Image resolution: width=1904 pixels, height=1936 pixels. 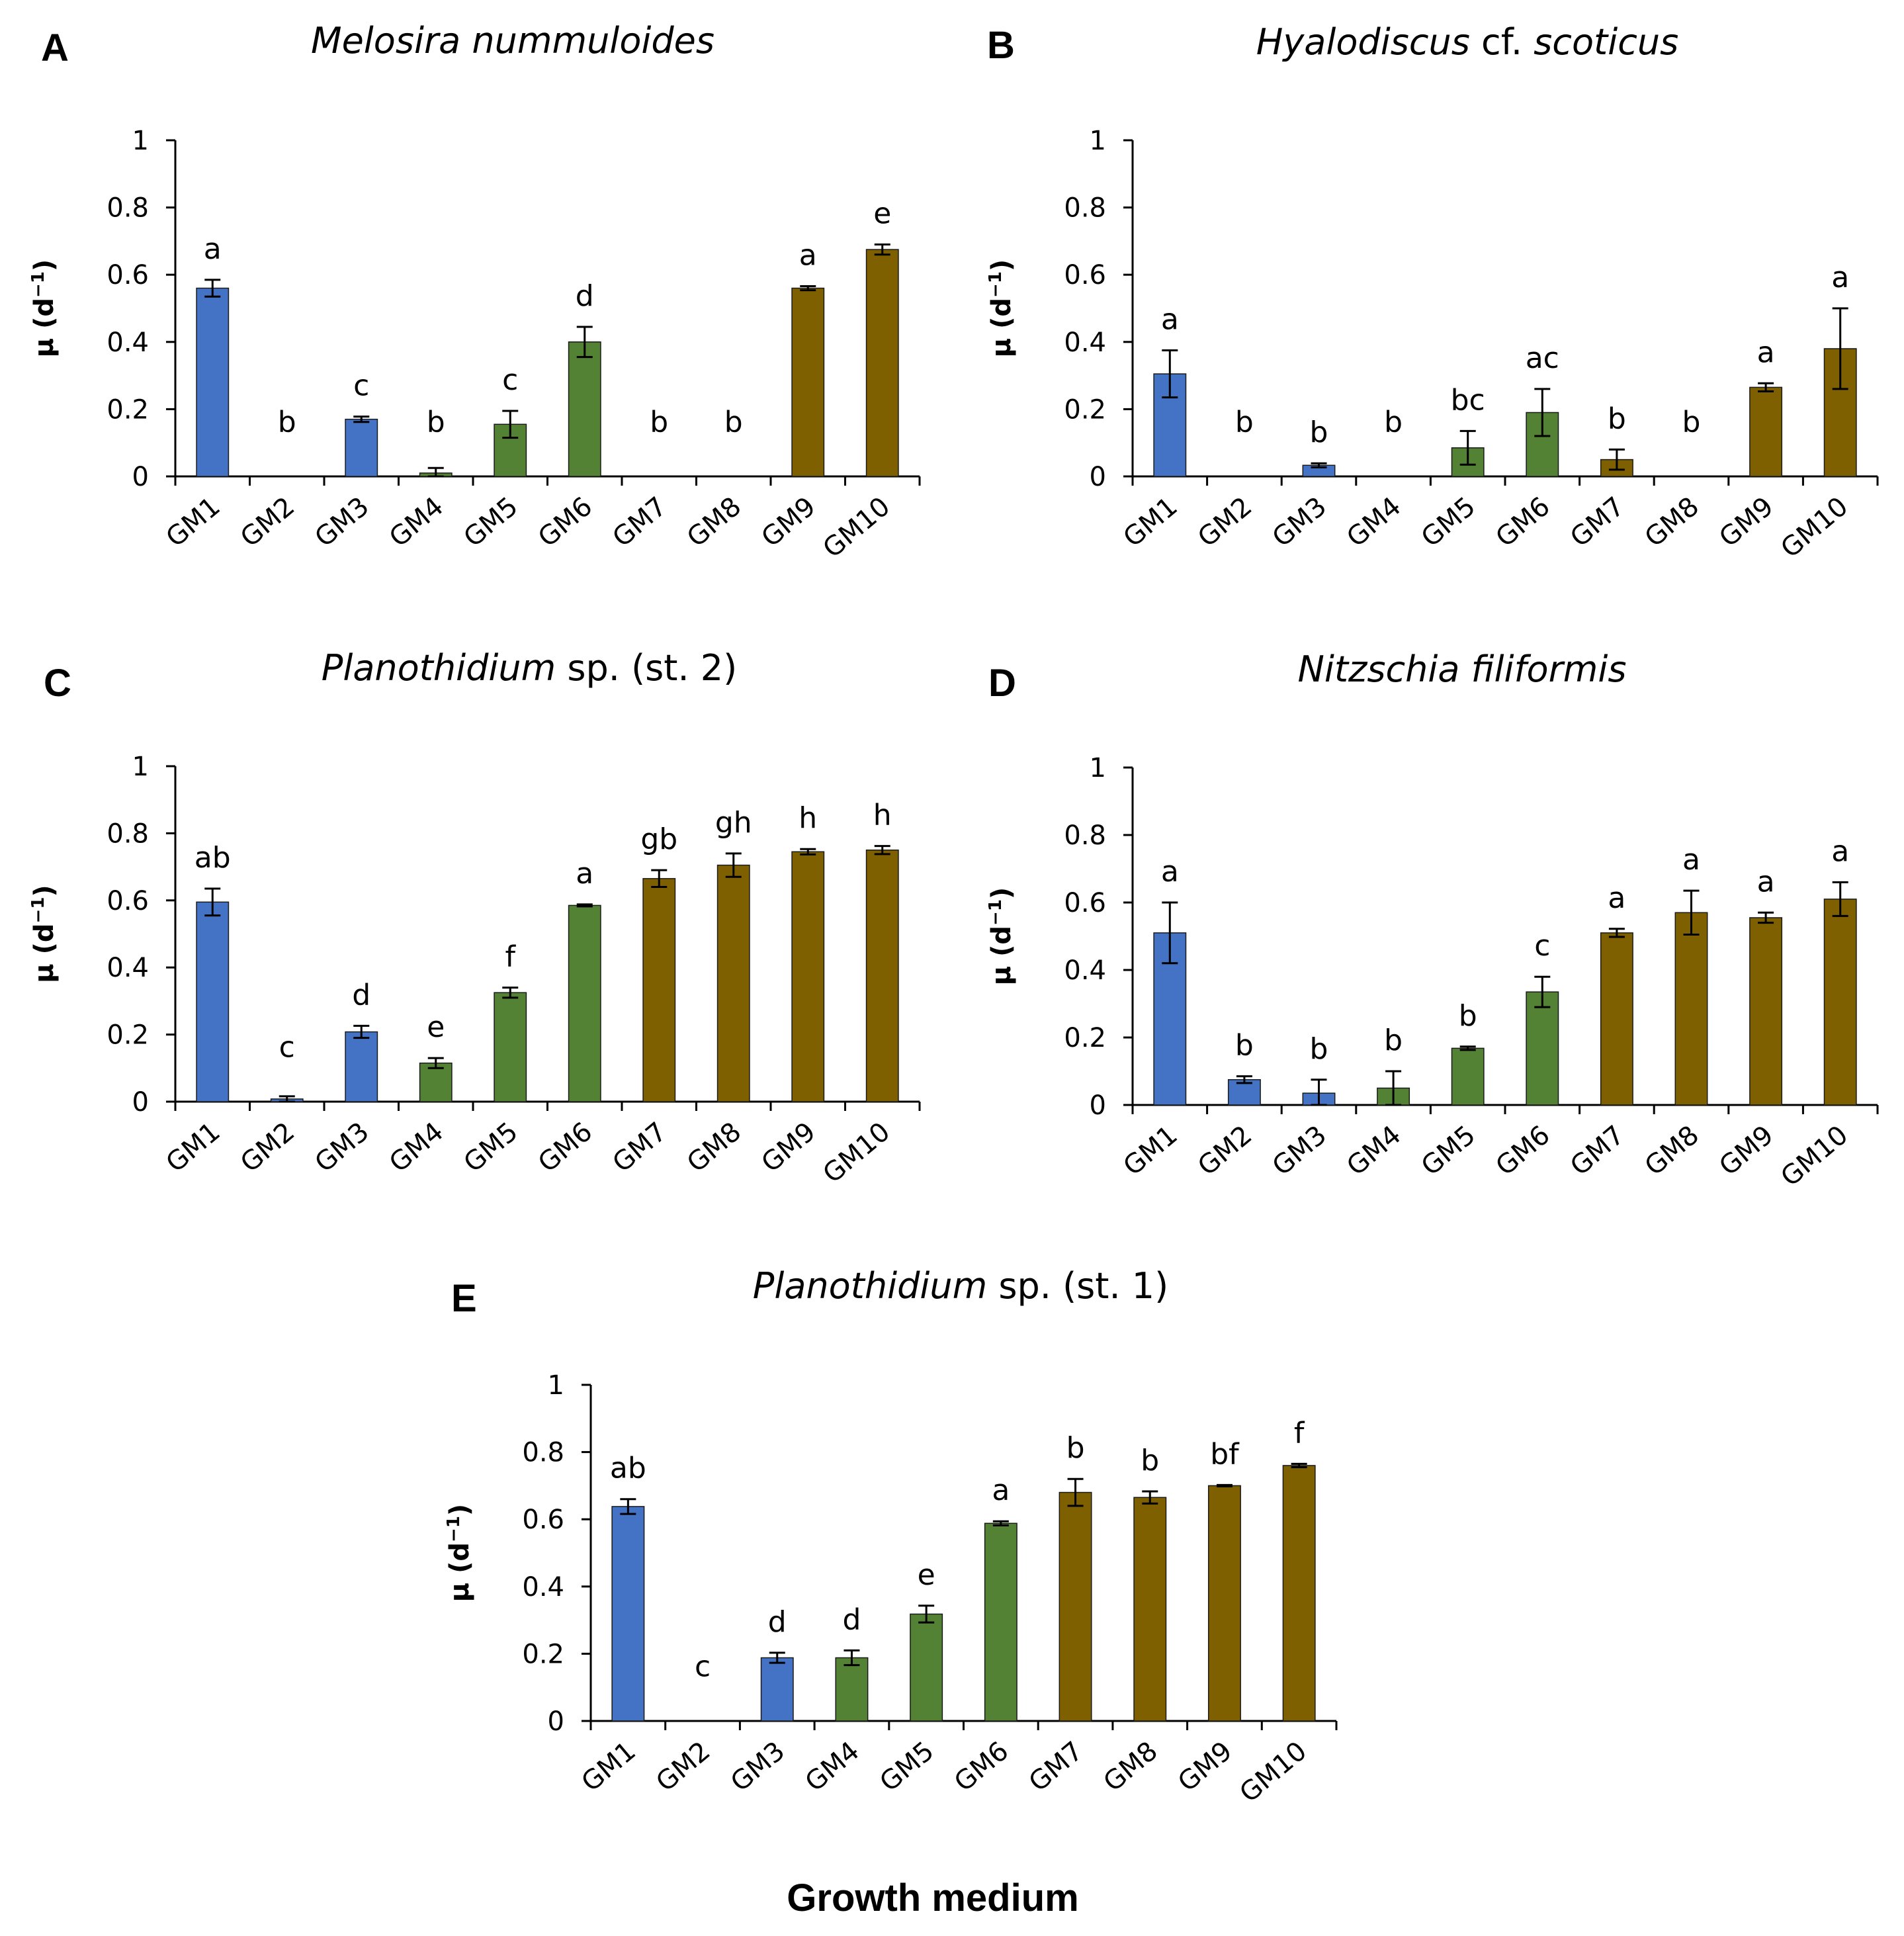 I want to click on panel-e-sig-label-gm6: a, so click(x=1001, y=1490).